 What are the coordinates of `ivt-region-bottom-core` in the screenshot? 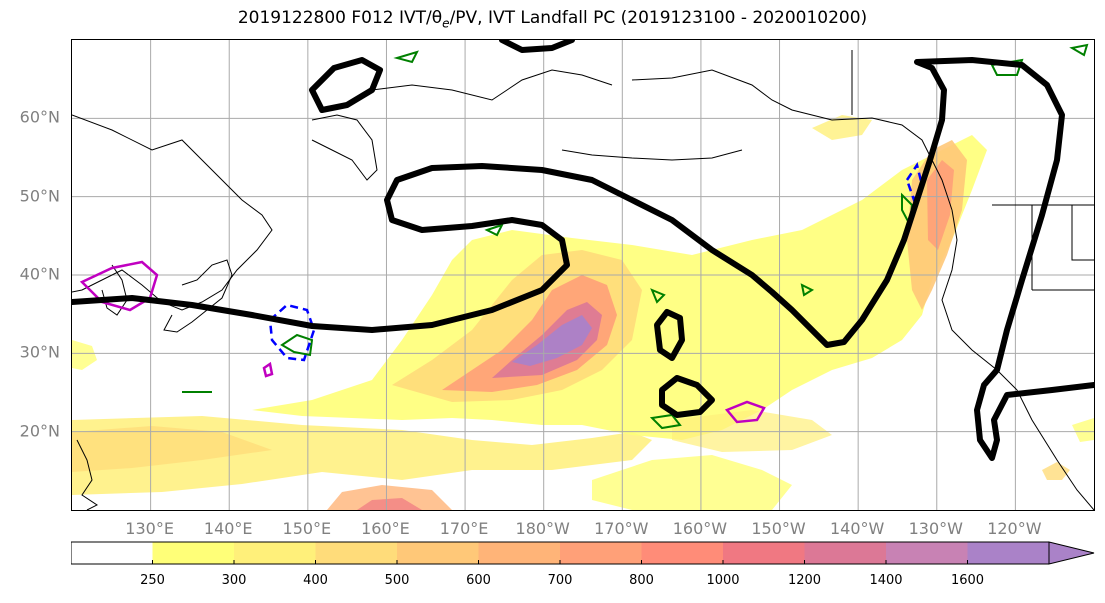 It's located at (389, 497).